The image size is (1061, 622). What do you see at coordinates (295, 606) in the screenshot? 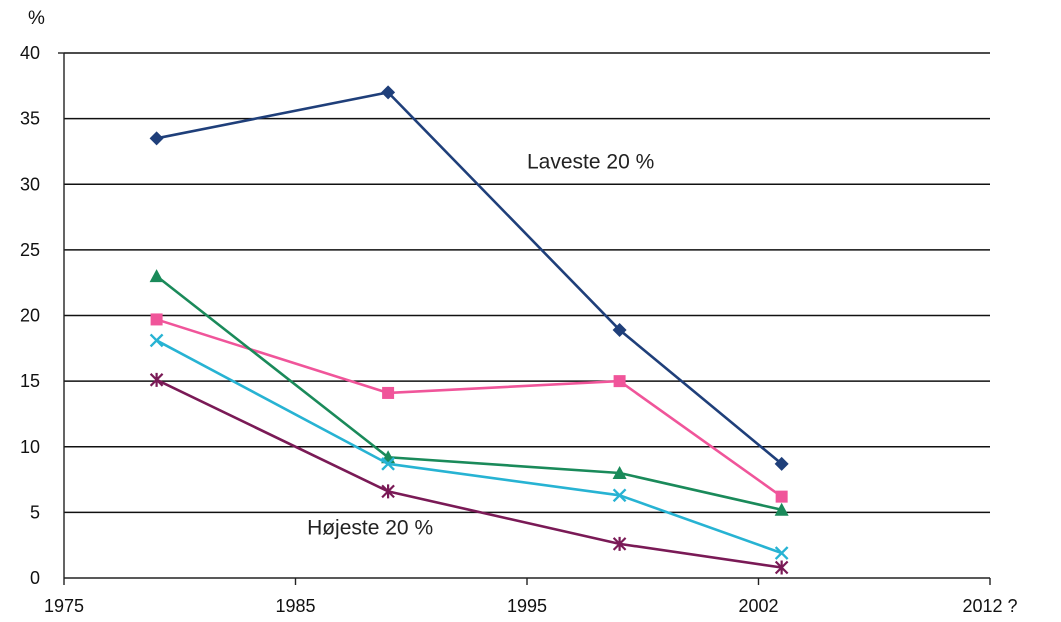
I see `x-tick-label: 1985` at bounding box center [295, 606].